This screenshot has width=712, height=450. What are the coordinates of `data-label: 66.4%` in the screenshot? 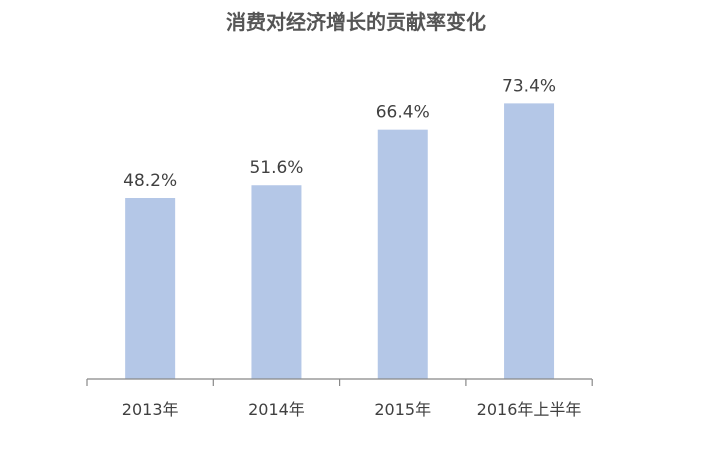 It's located at (403, 113).